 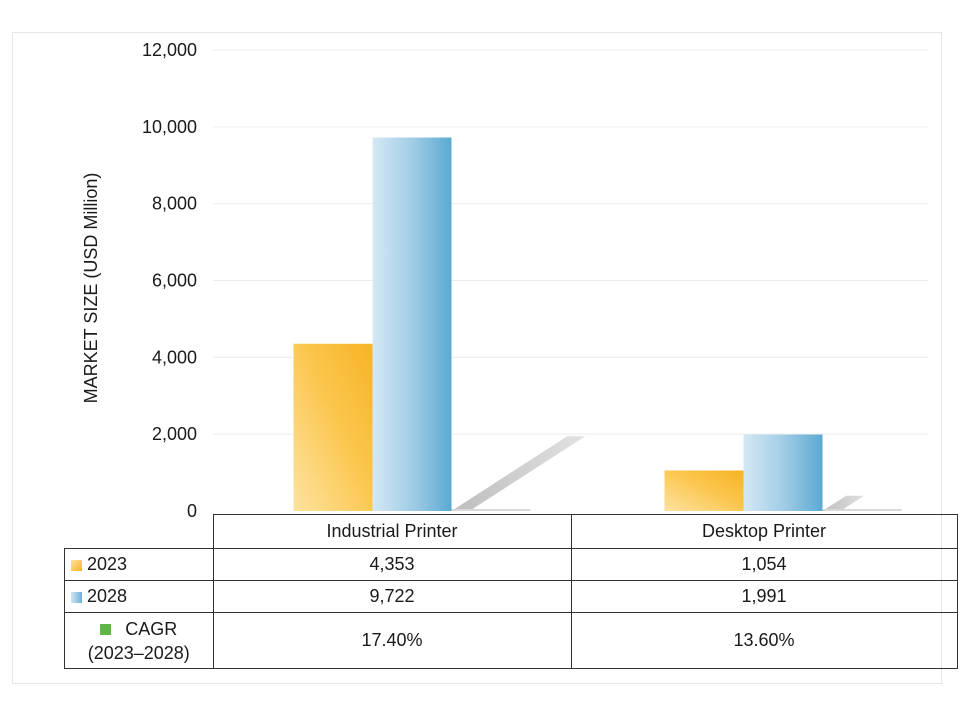 What do you see at coordinates (76, 597) in the screenshot?
I see `legend-swatch-2028` at bounding box center [76, 597].